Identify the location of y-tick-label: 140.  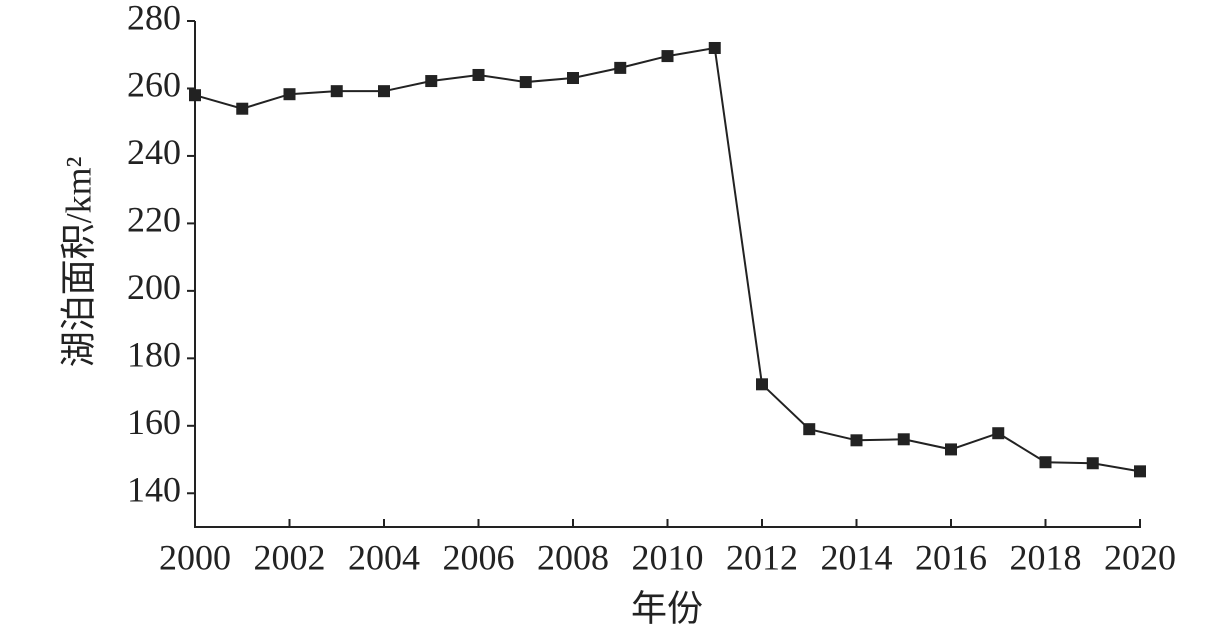
(154, 490).